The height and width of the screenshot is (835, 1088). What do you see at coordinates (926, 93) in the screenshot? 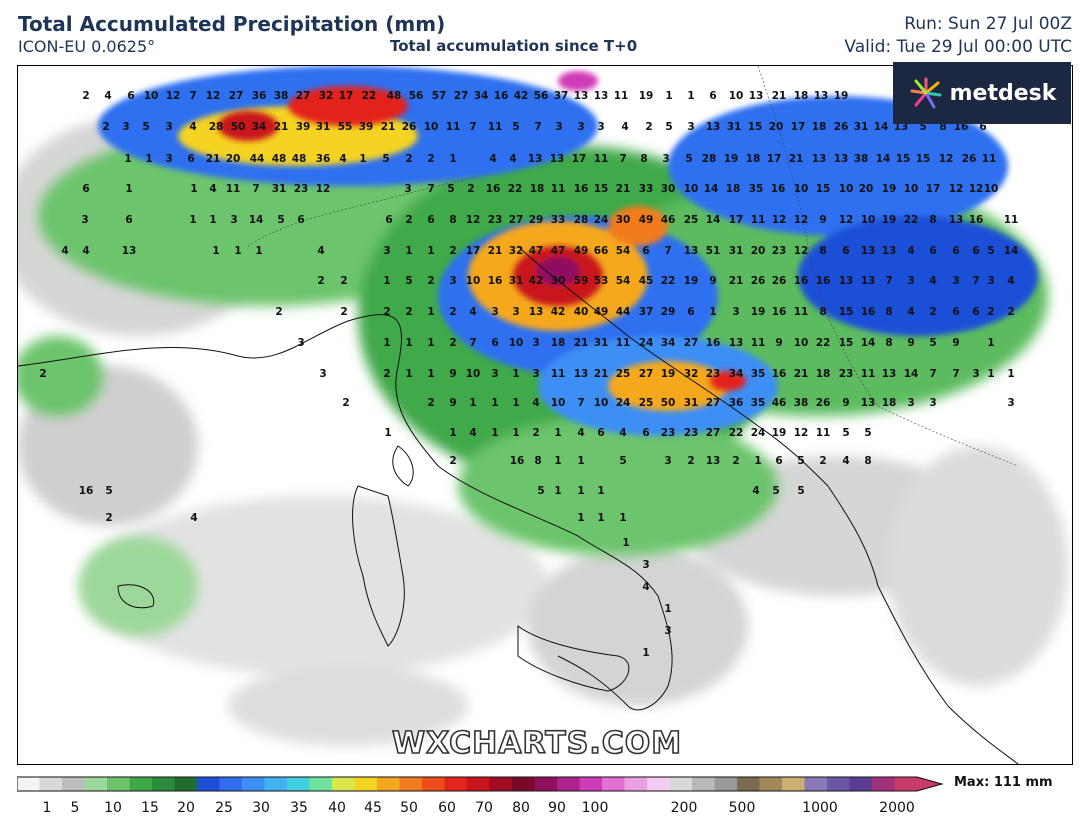
I see `metdesk-burst-icon` at bounding box center [926, 93].